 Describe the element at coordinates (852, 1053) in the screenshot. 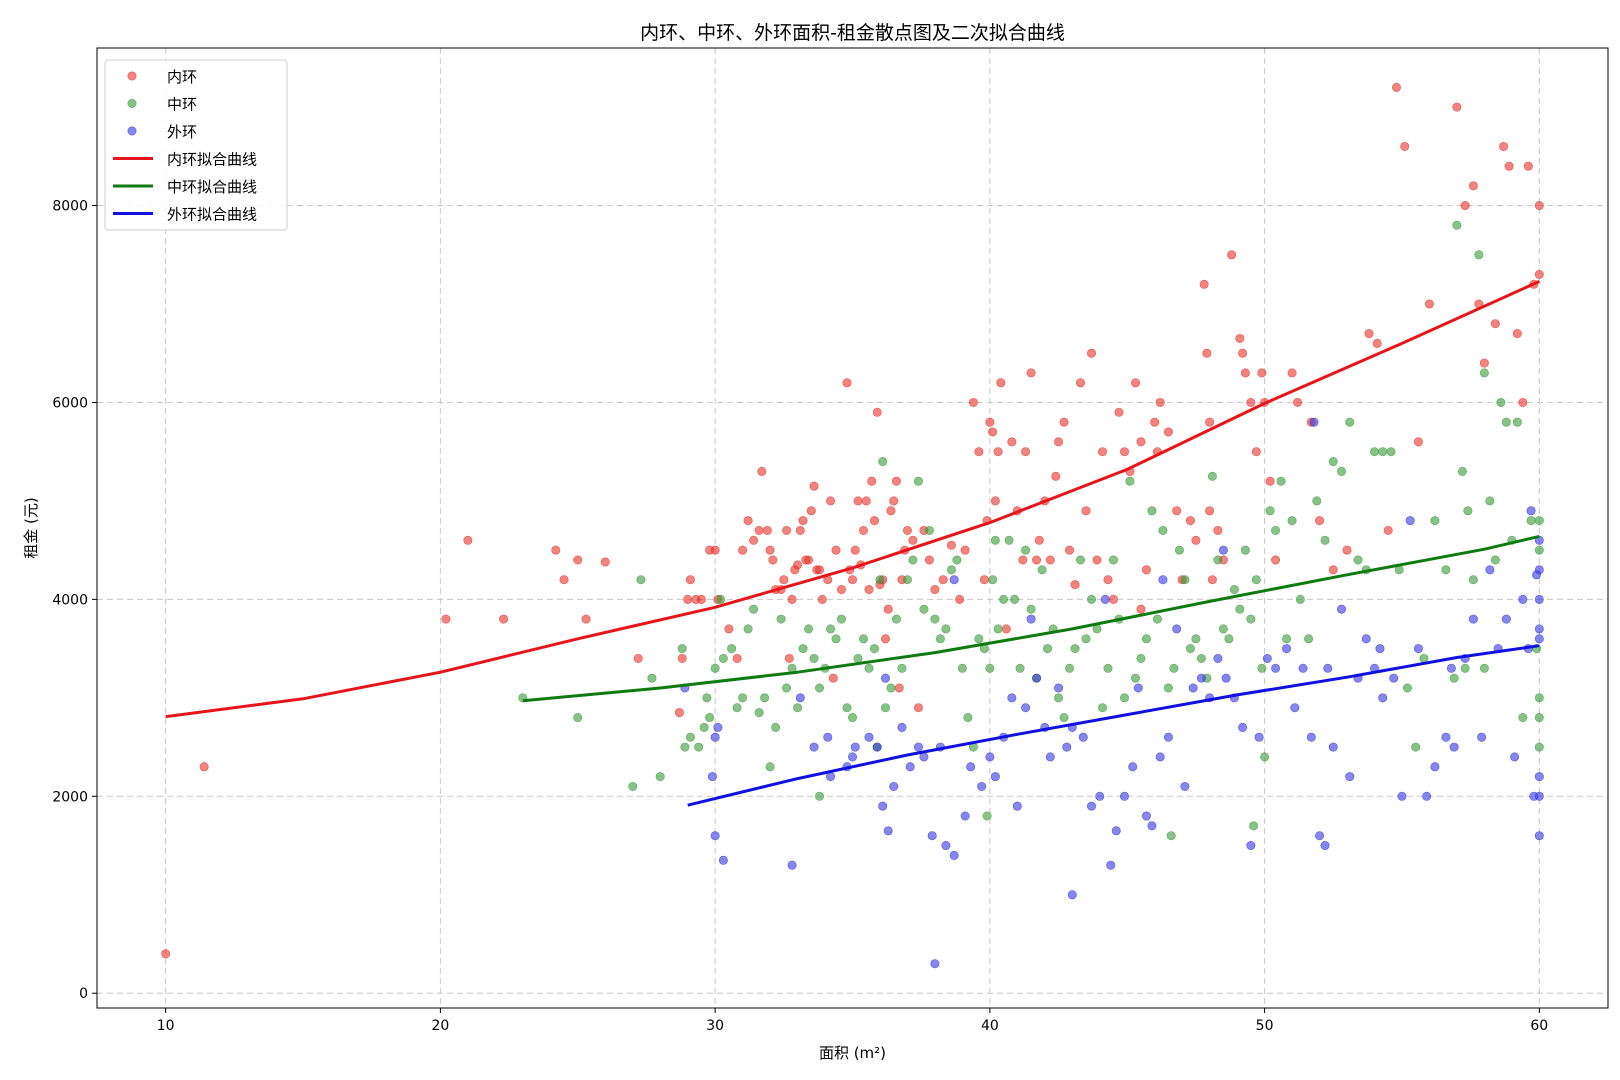

I see `x-axis-label: 面积 (m²)` at that location.